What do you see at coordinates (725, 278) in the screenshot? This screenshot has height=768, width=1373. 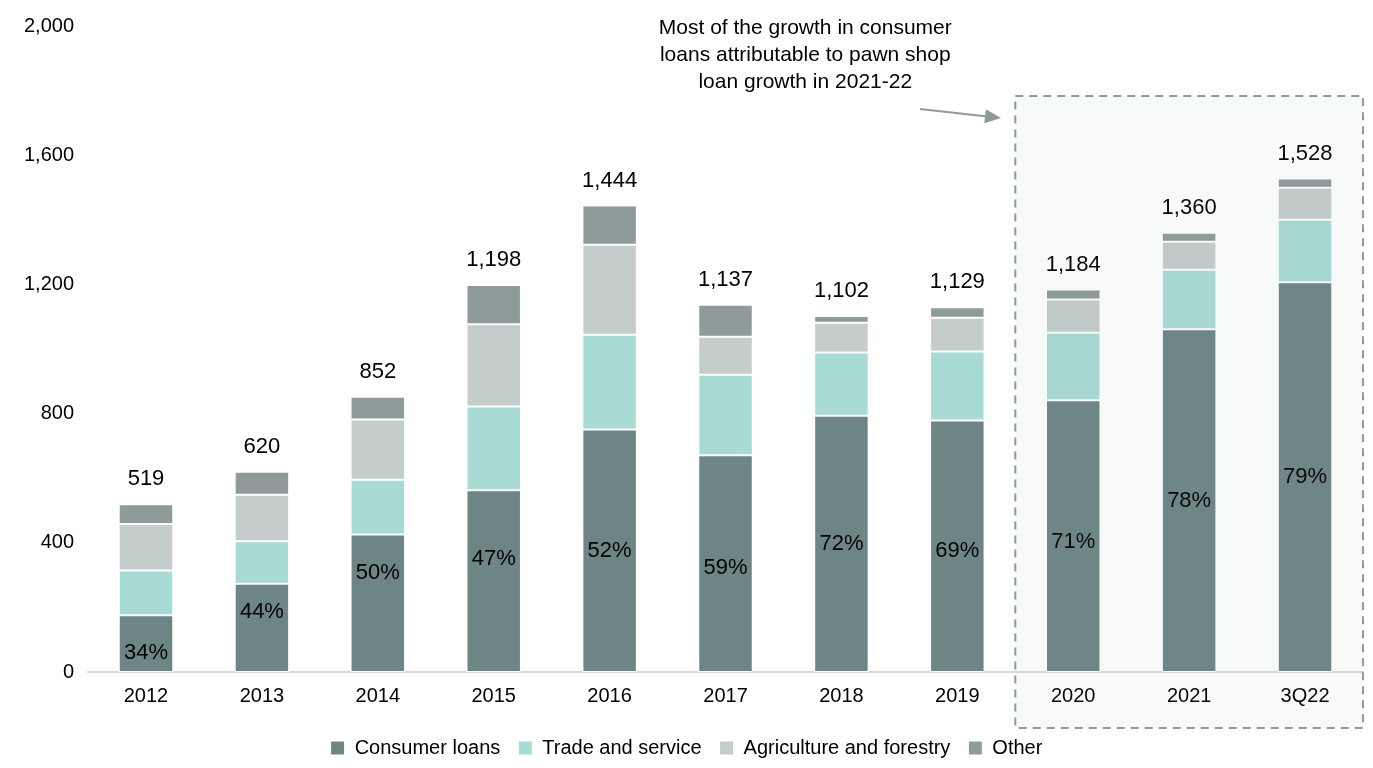 I see `total-label: 1,137` at bounding box center [725, 278].